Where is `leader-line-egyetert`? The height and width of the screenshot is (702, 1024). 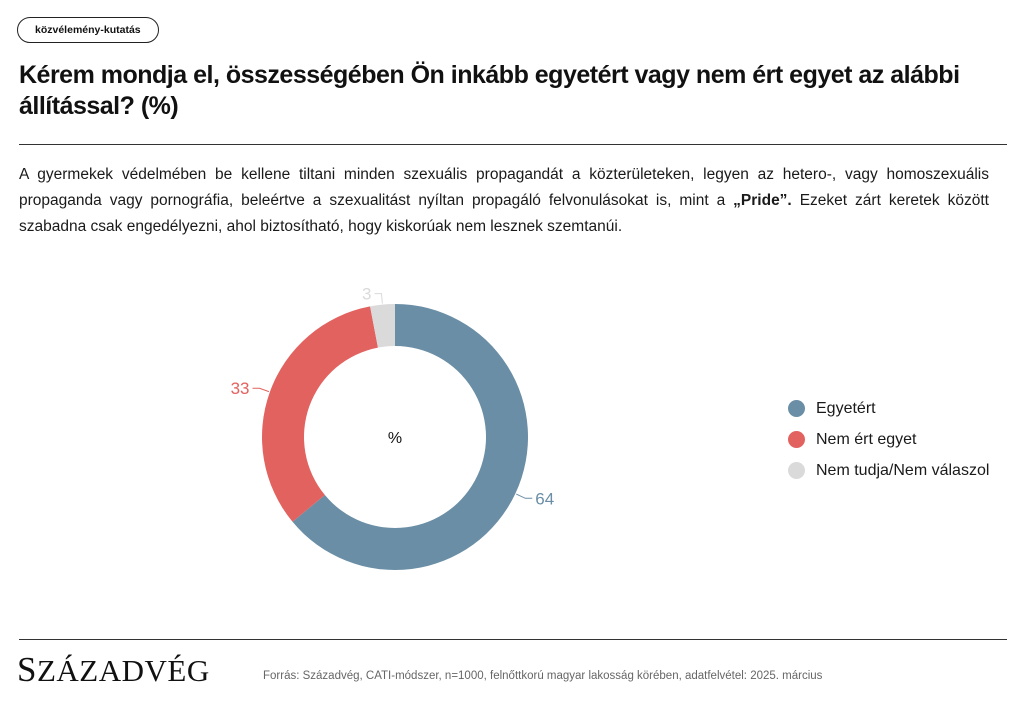
leader-line-egyetert is located at coordinates (524, 496).